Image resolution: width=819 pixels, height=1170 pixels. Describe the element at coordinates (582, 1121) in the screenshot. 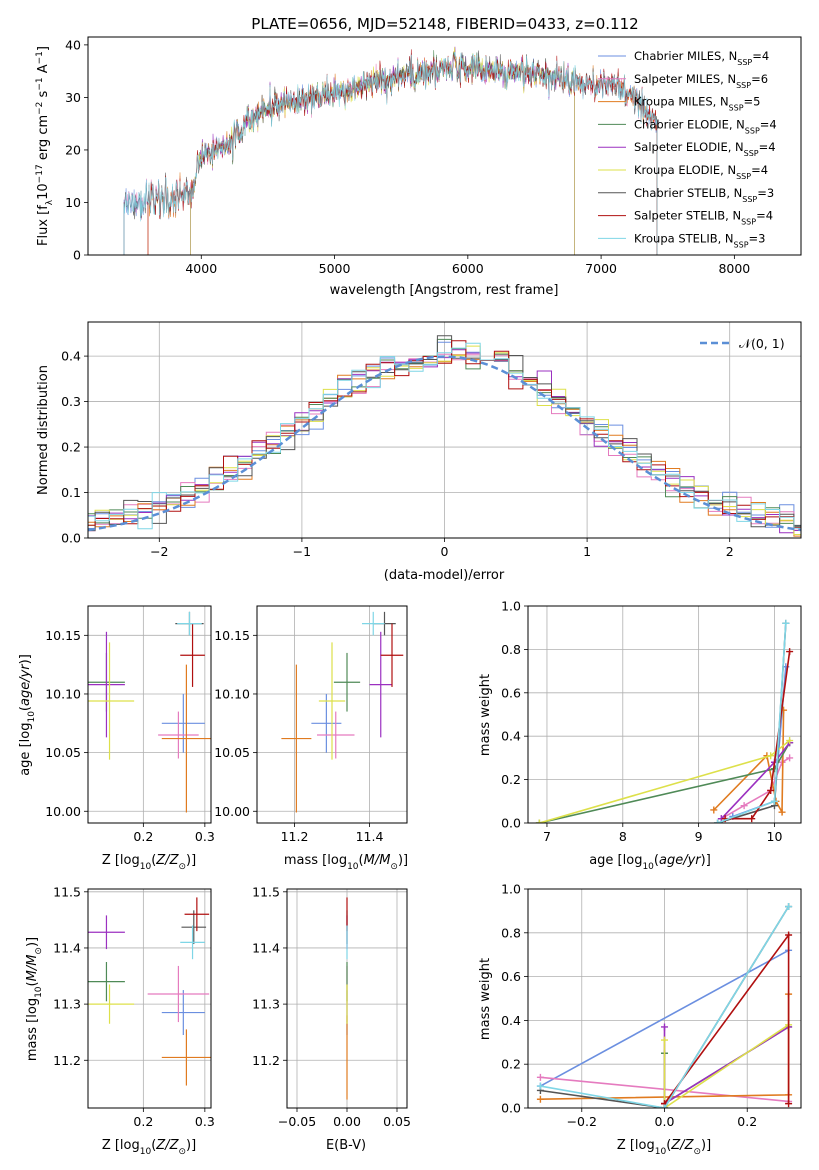

I see `weight_vs_Z-xtick-label: −0.2` at that location.